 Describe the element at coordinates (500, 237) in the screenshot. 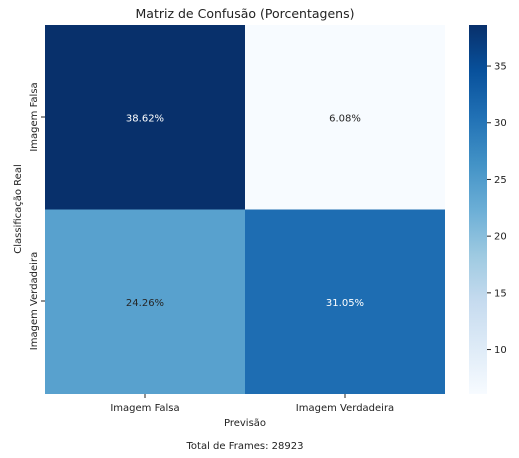

I see `colorbar-tick-label-20: 20` at that location.